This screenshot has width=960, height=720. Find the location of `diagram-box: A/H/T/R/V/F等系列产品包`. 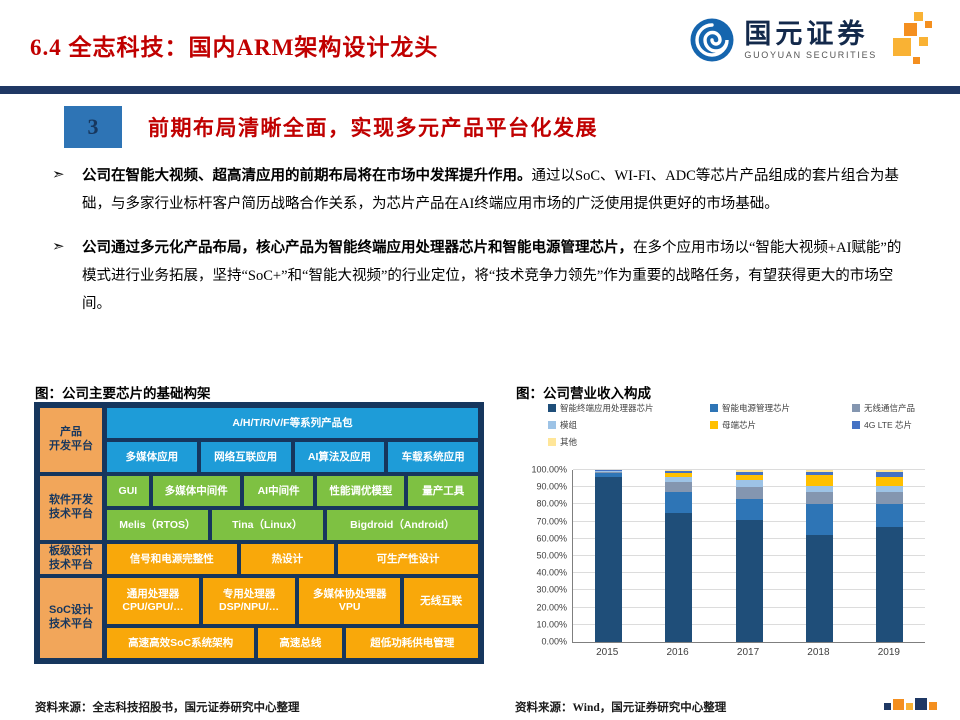

diagram-box: A/H/T/R/V/F等系列产品包 is located at coordinates (292, 423).